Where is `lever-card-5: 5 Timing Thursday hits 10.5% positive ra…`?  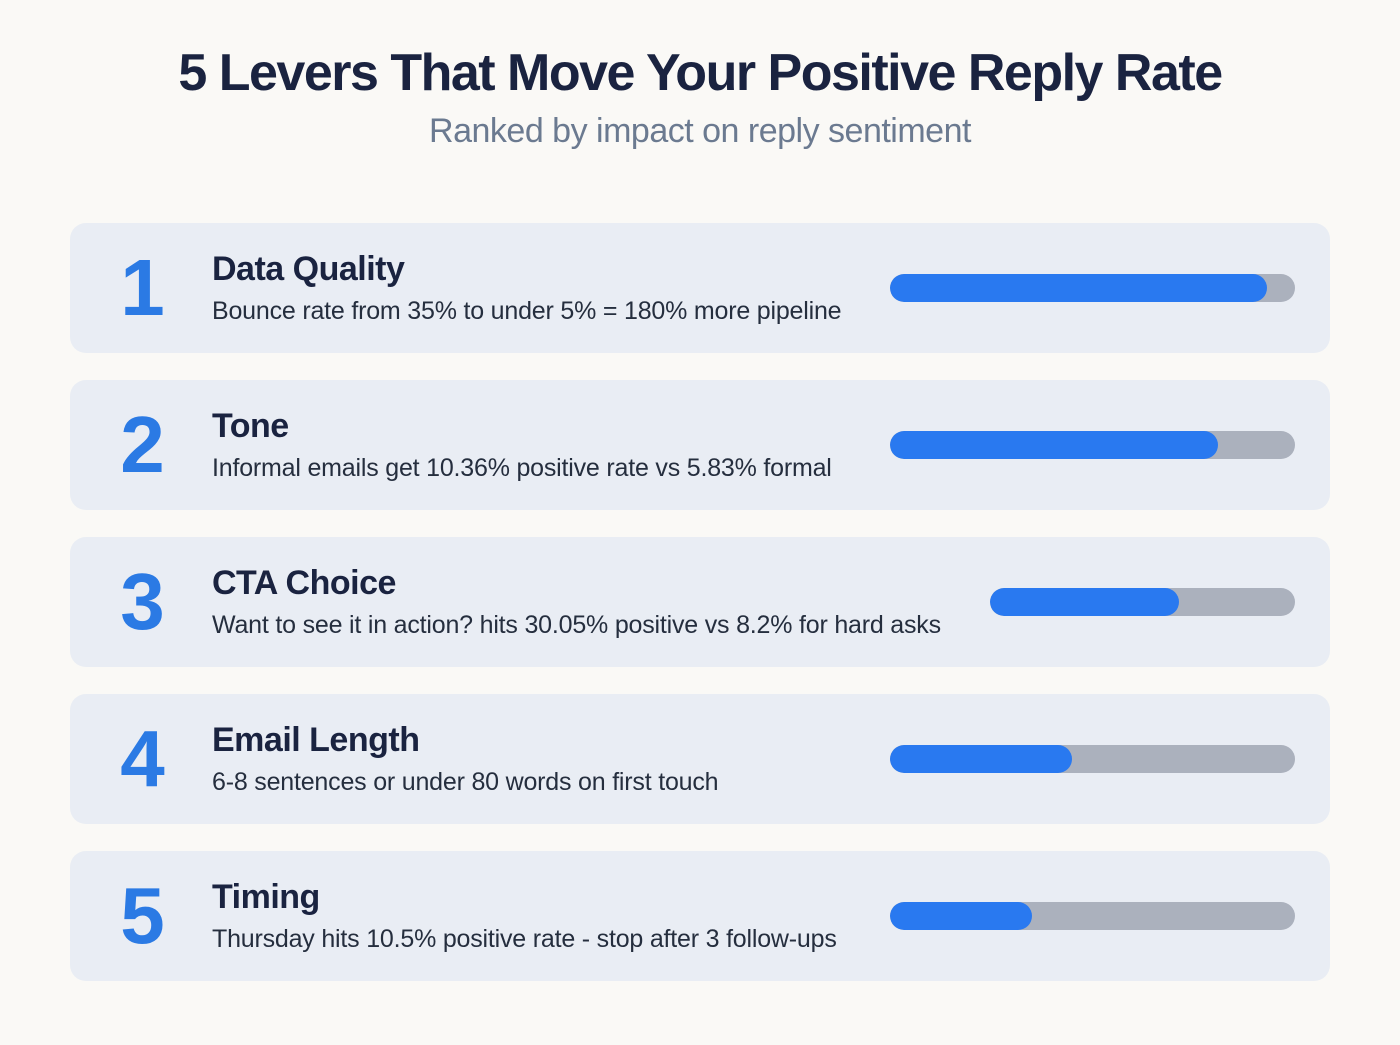
lever-card-5: 5 Timing Thursday hits 10.5% positive ra… is located at coordinates (700, 916).